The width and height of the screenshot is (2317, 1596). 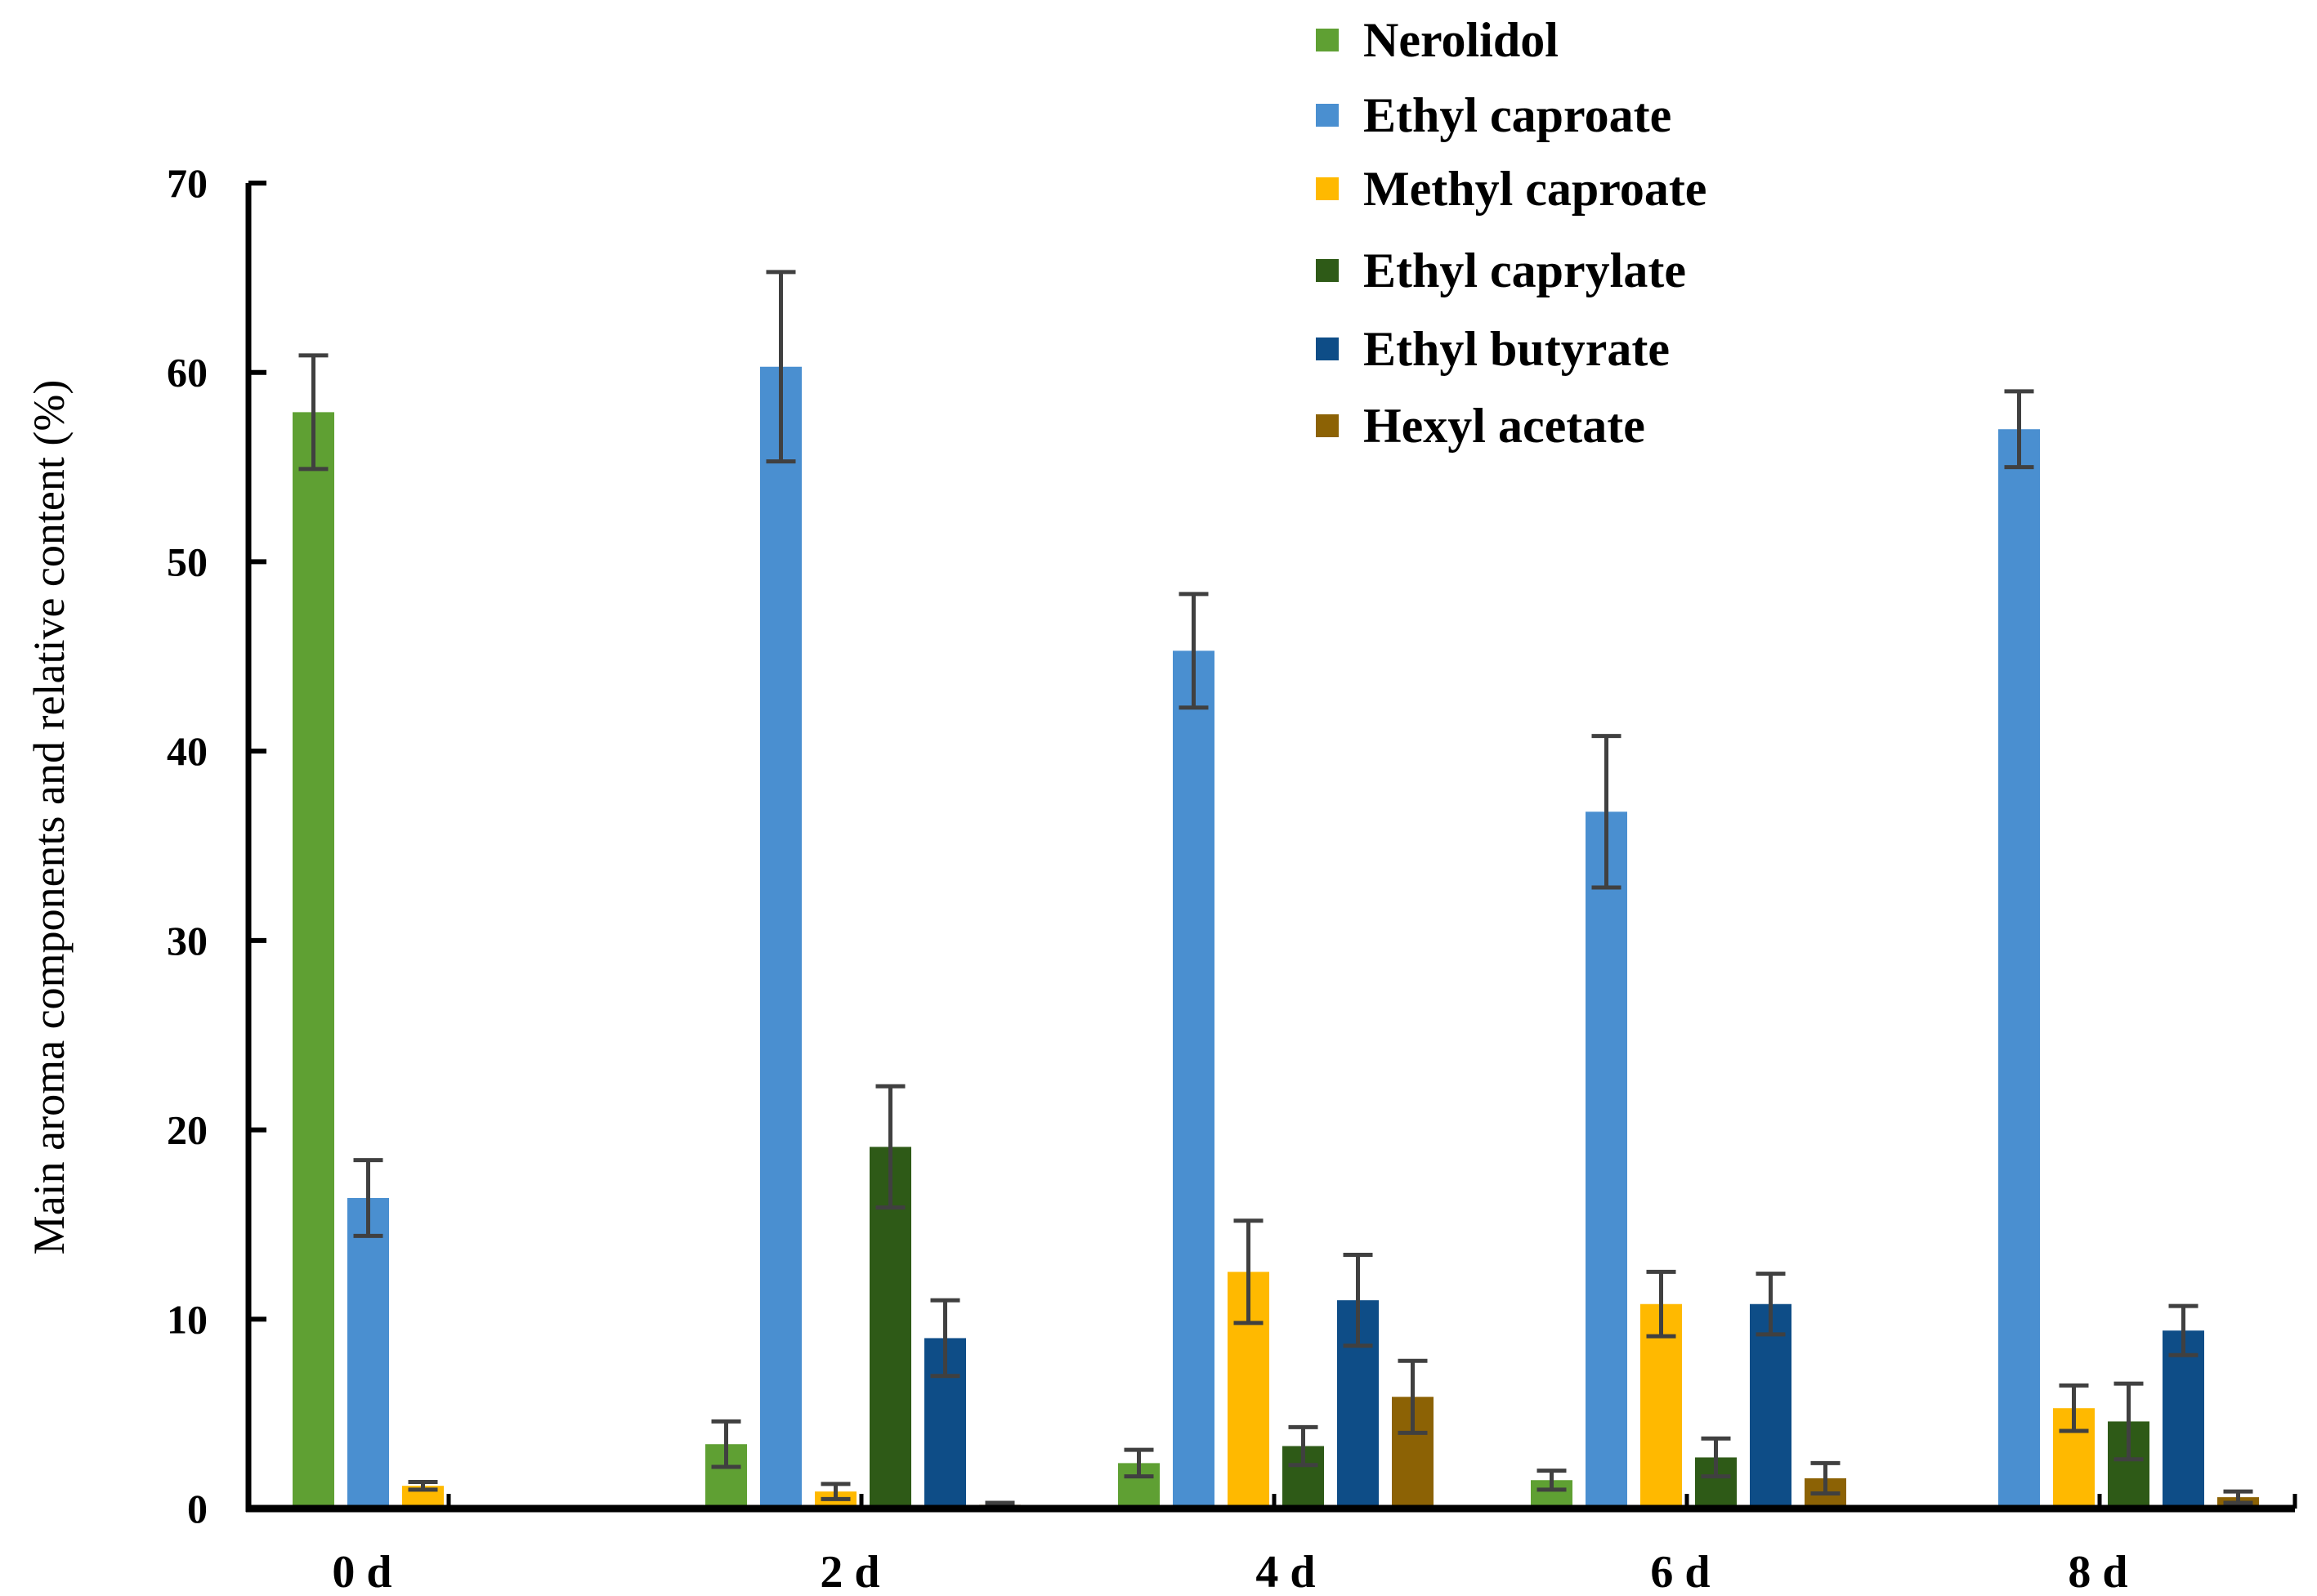 I want to click on legend-label: Nerolidol, so click(x=1461, y=40).